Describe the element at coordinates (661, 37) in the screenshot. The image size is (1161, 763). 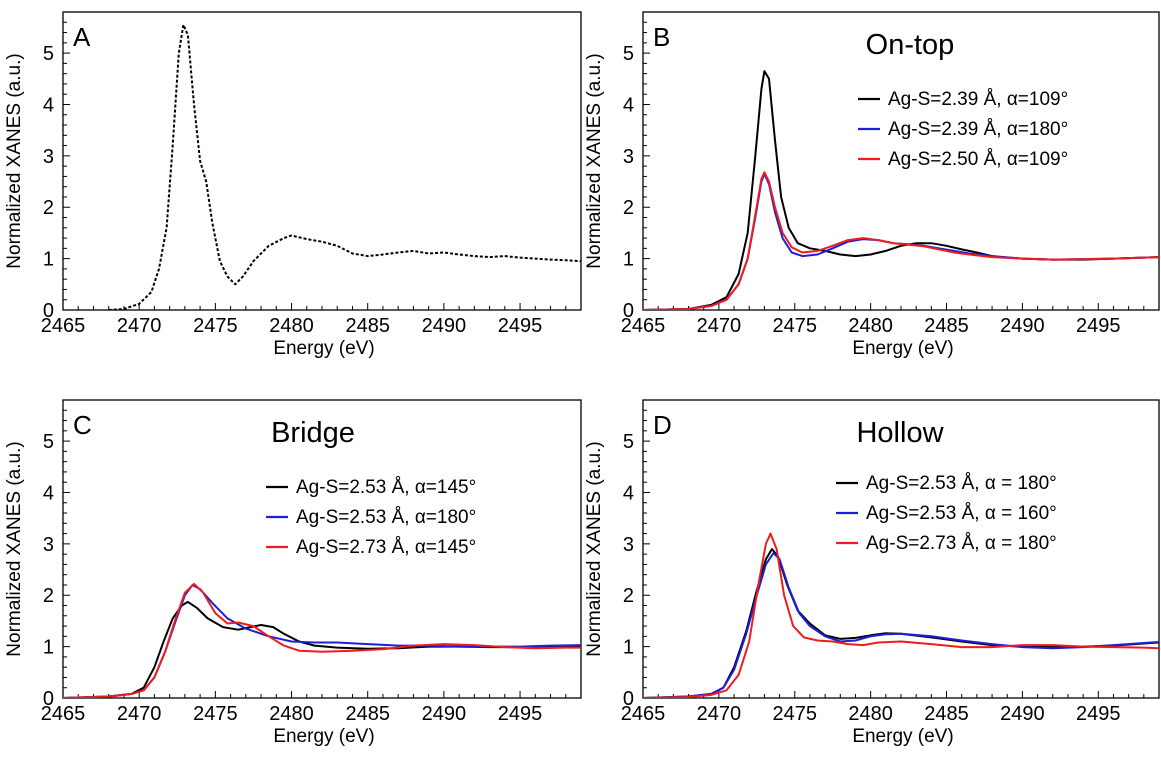
I see `panel-letter: B` at that location.